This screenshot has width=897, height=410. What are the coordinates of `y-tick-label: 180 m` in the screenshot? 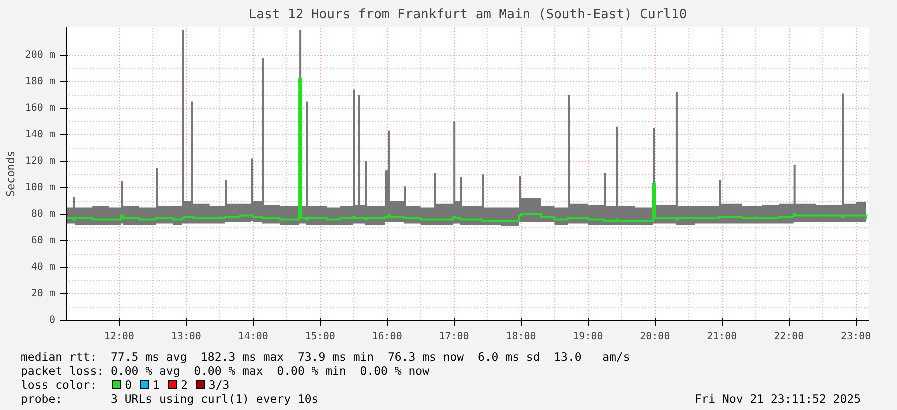 It's located at (40, 82).